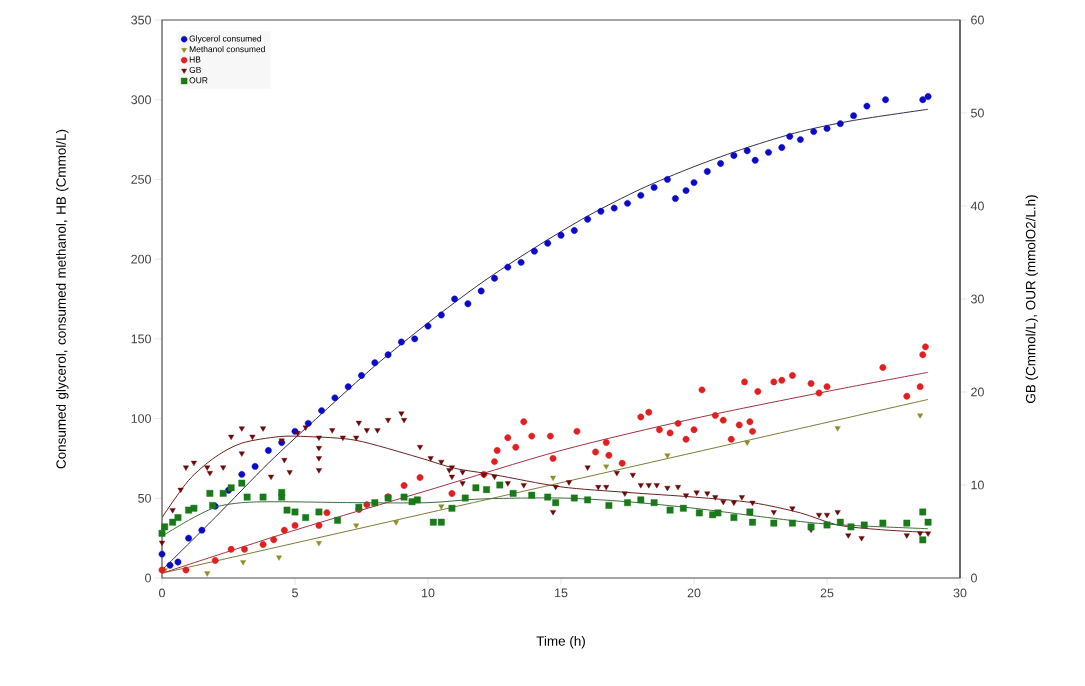 The width and height of the screenshot is (1085, 686). Describe the element at coordinates (144, 498) in the screenshot. I see `y-tick-label: 50` at that location.